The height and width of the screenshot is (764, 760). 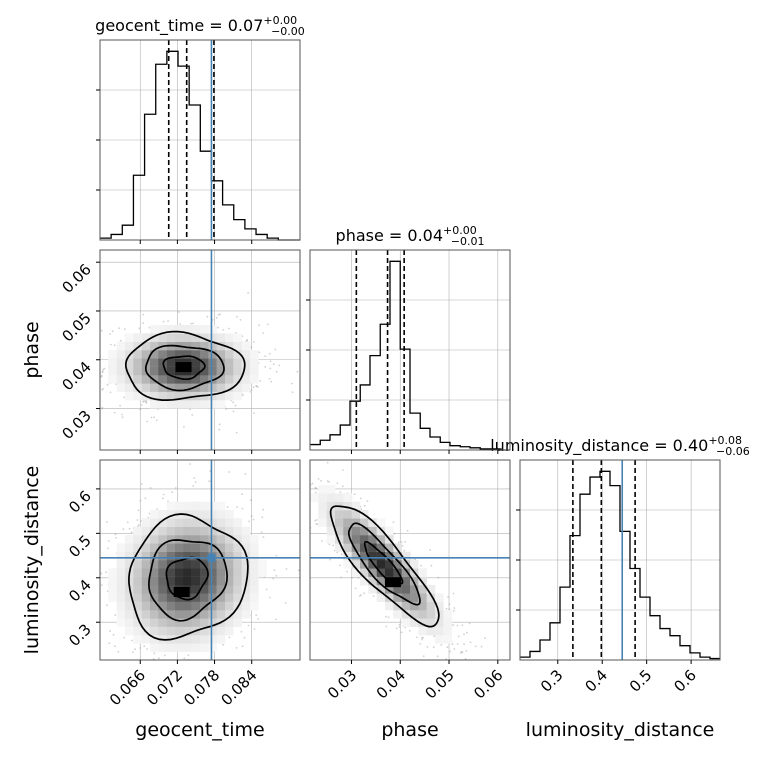 What do you see at coordinates (80, 502) in the screenshot?
I see `y-tick-label: 0.6` at bounding box center [80, 502].